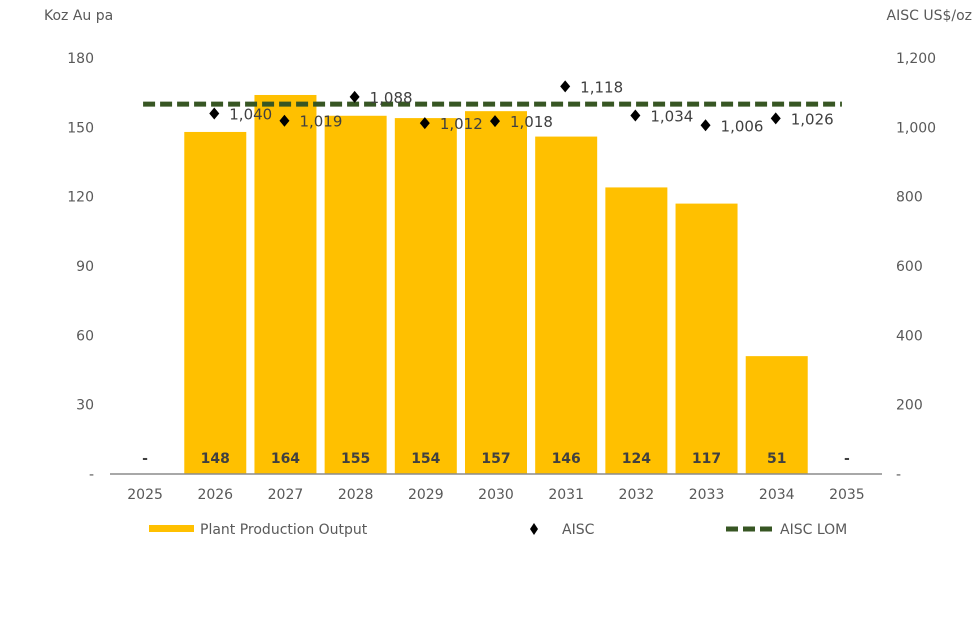  Describe the element at coordinates (286, 495) in the screenshot. I see `x-tick-label: 2027` at that location.